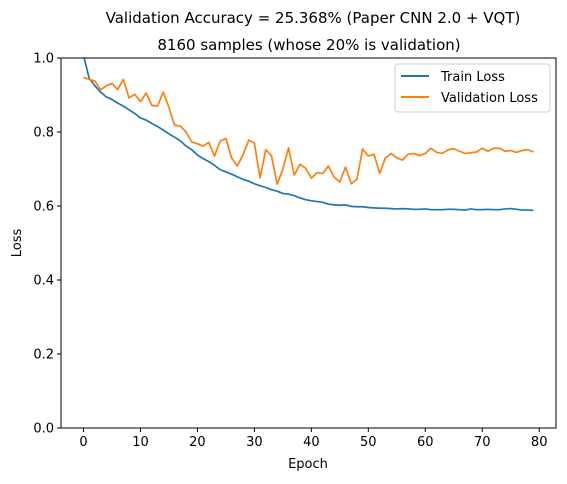 Image resolution: width=567 pixels, height=484 pixels. What do you see at coordinates (472, 77) in the screenshot?
I see `legend-label-train: Train Loss` at bounding box center [472, 77].